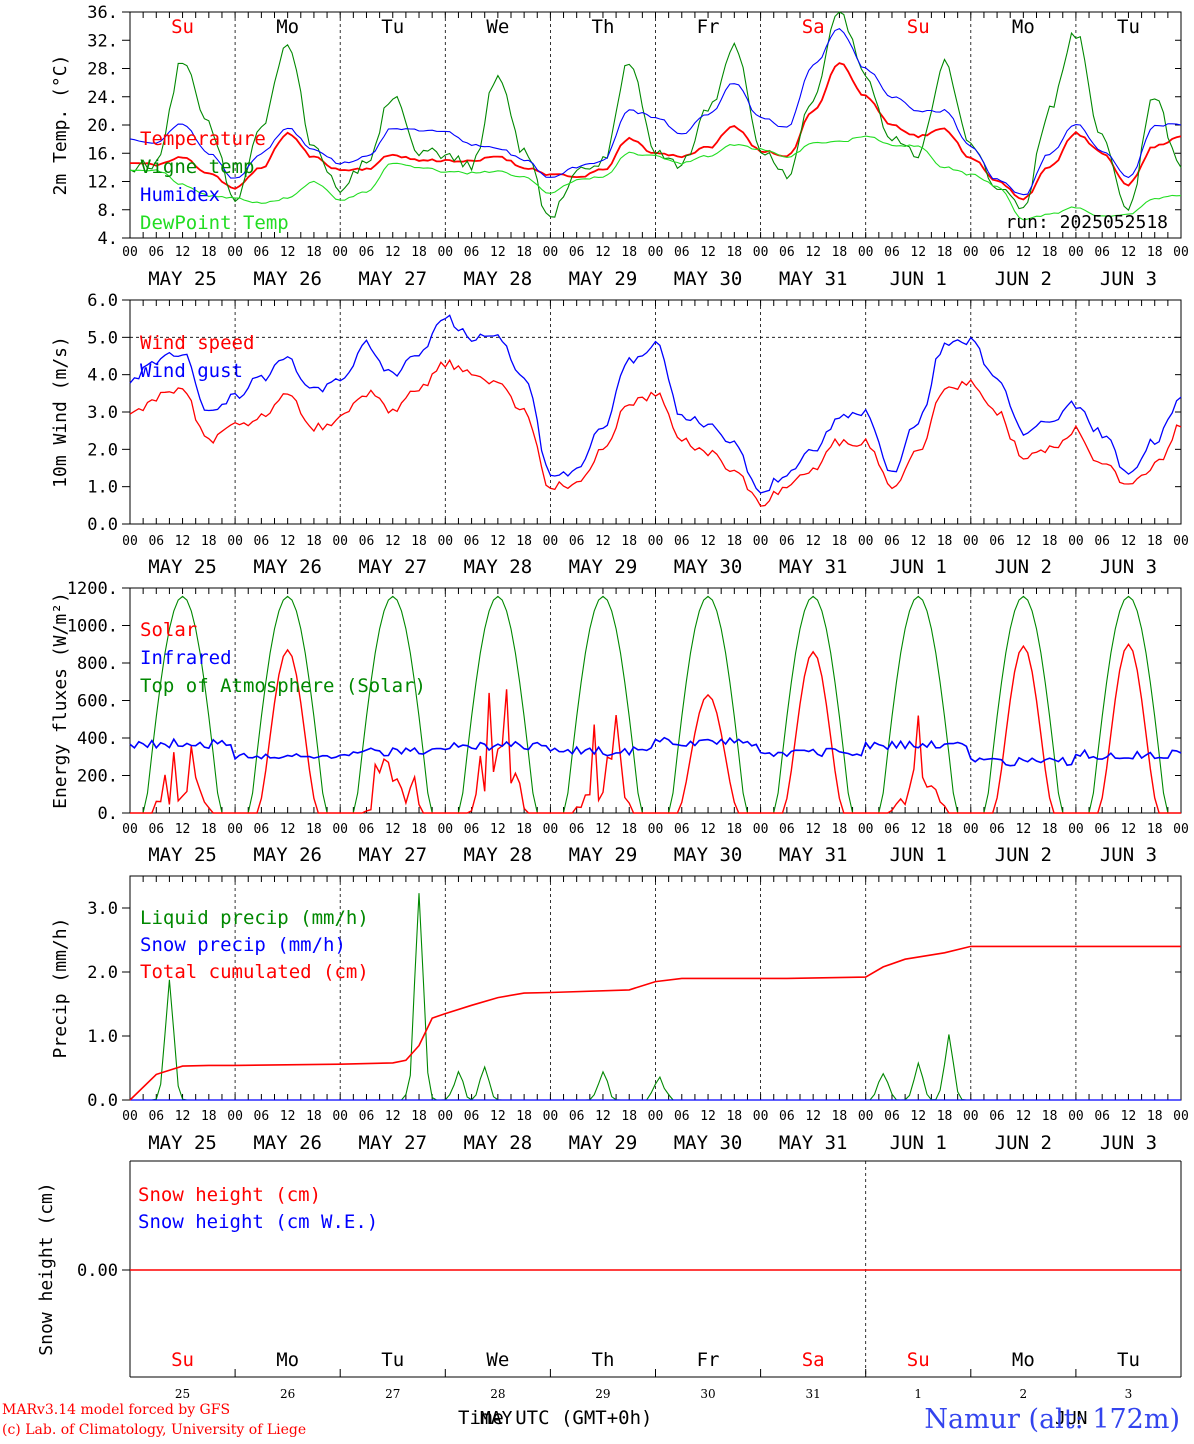  I want to click on wind-ytick-label: 0.0, so click(102, 525).